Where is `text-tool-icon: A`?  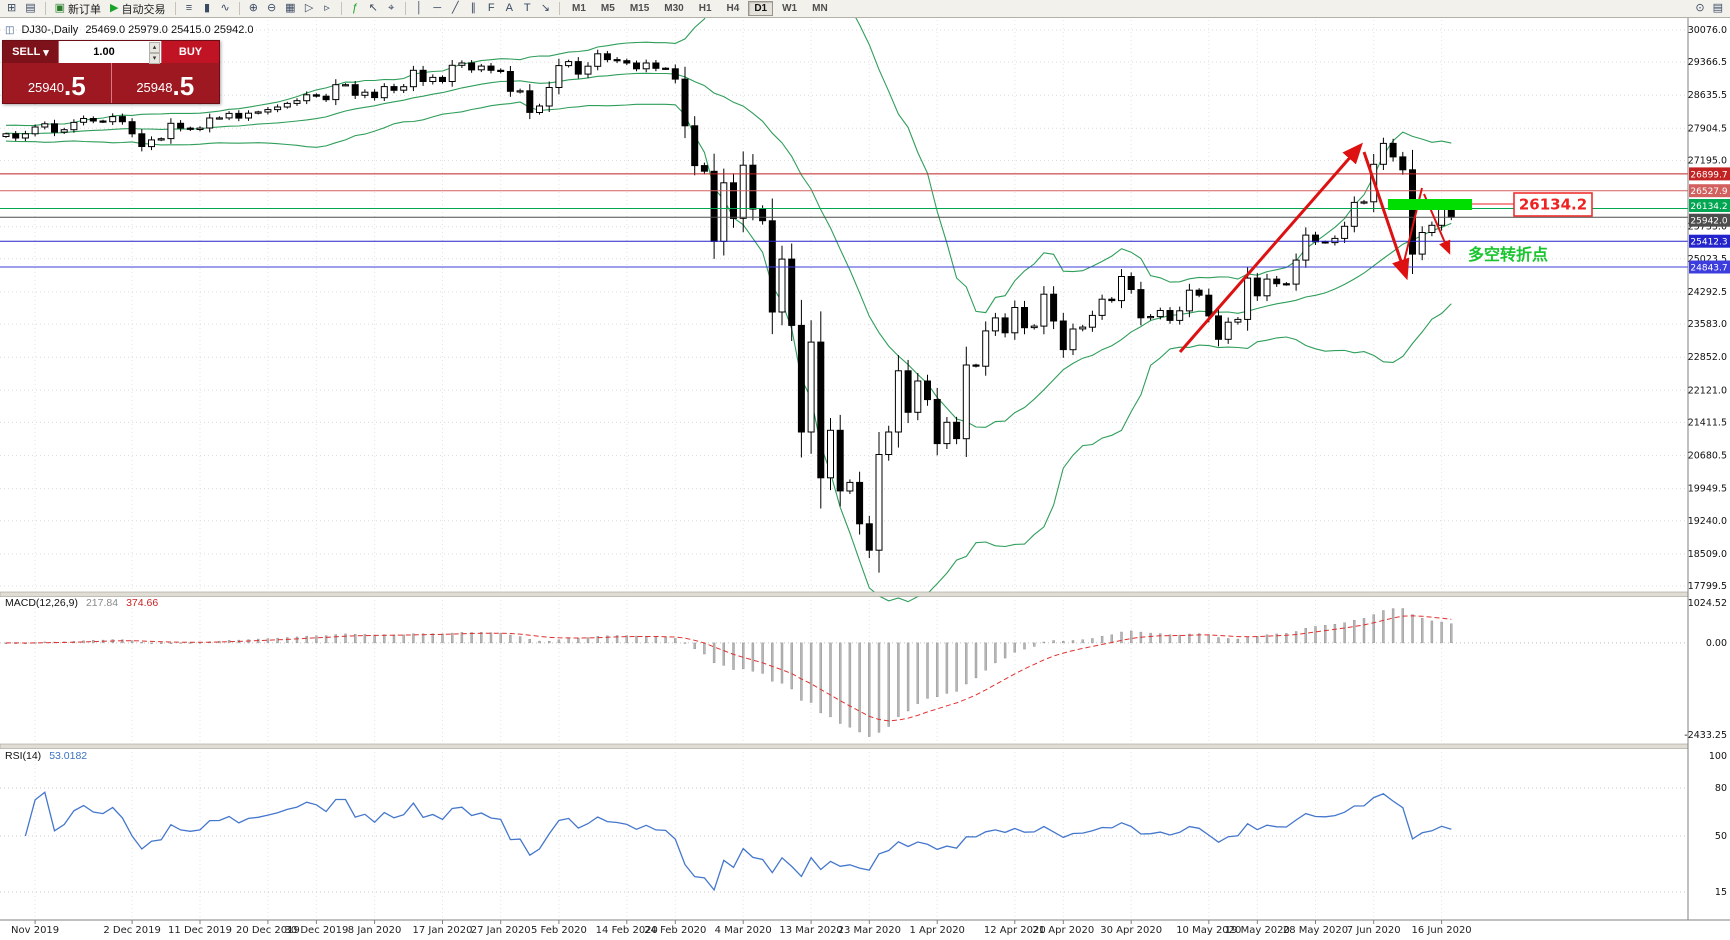 text-tool-icon: A is located at coordinates (509, 8).